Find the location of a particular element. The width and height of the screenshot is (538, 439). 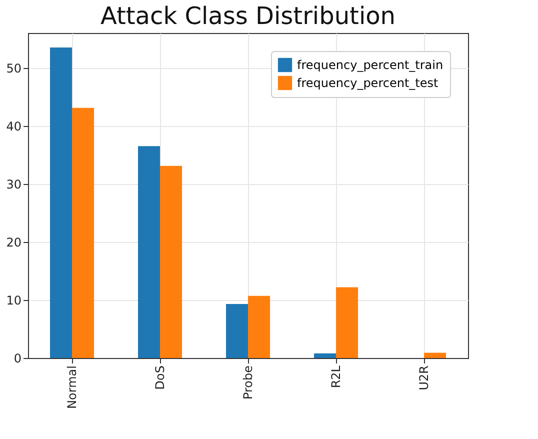

y-tick-label: 20 is located at coordinates (14, 242).